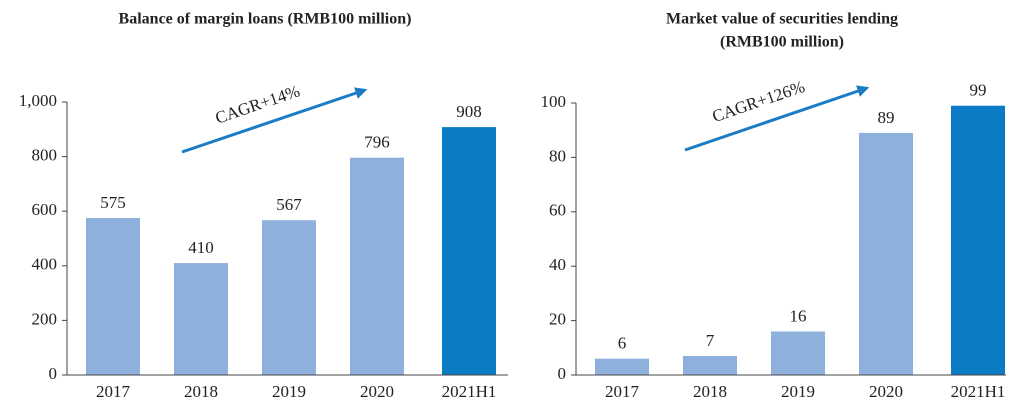  I want to click on y-tick-label: 1,000, so click(38, 100).